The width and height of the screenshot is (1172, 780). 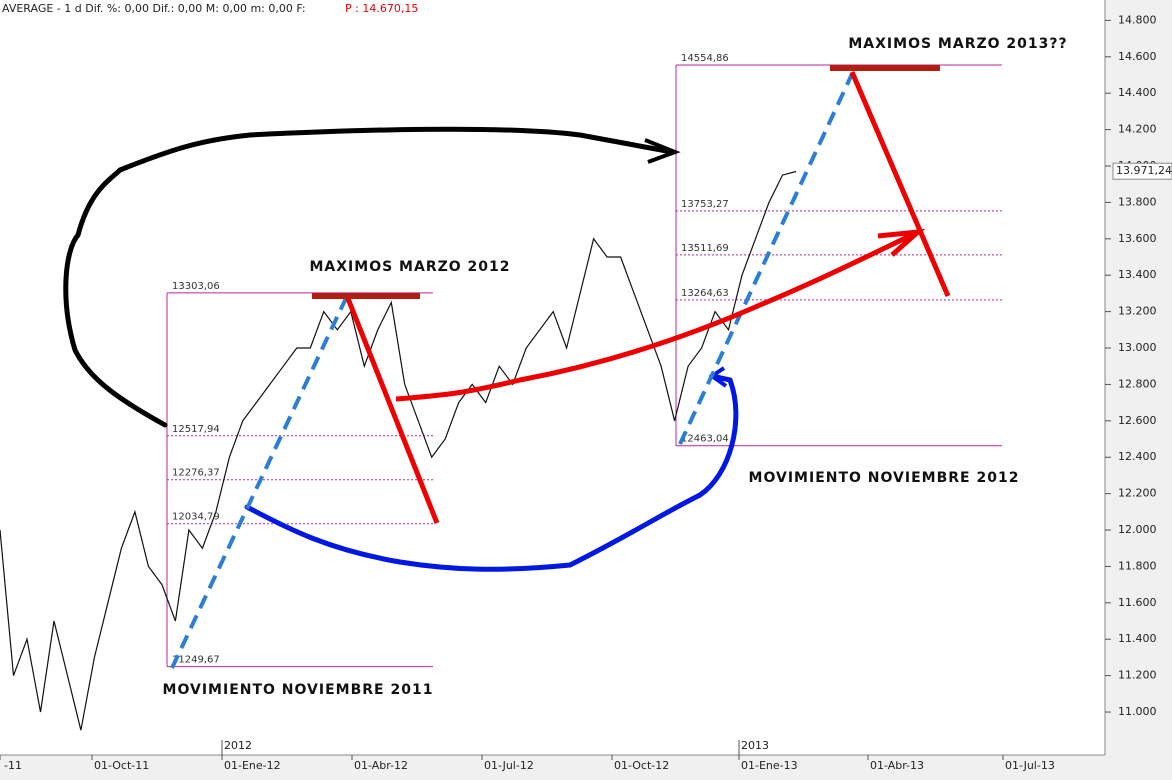 I want to click on last-price-label: 13.971,24, so click(x=1144, y=170).